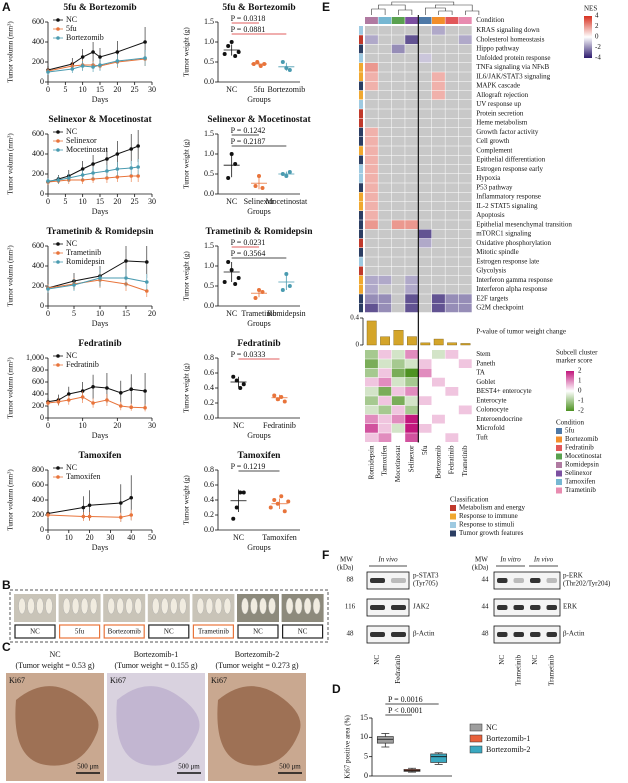 The width and height of the screenshot is (628, 783). Describe the element at coordinates (465, 20) in the screenshot. I see `condition-cell` at that location.